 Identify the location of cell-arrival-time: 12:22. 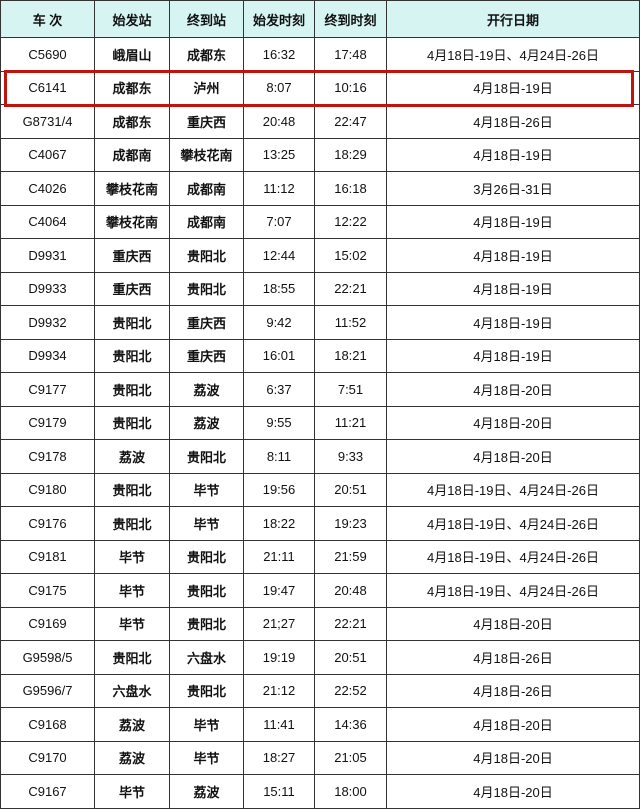
(350, 221).